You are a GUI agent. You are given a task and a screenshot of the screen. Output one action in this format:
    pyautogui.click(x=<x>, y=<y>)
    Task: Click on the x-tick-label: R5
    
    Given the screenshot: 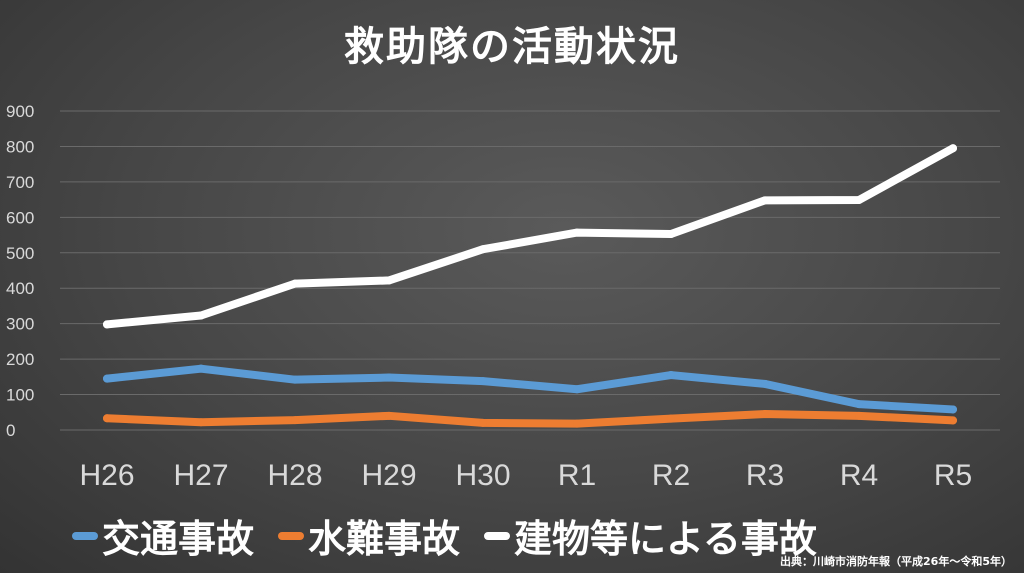 What is the action you would take?
    pyautogui.click(x=953, y=475)
    